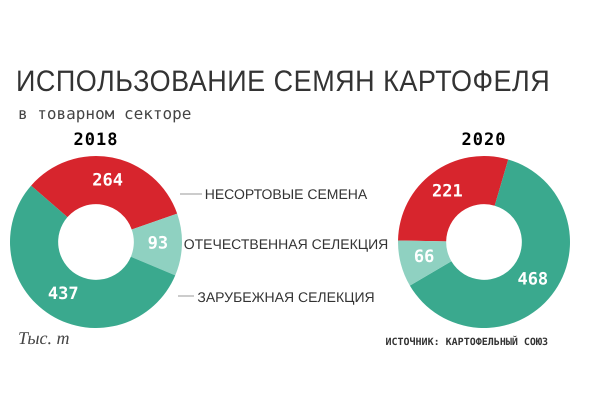  Describe the element at coordinates (532, 280) in the screenshot. I see `data-label: 468` at that location.